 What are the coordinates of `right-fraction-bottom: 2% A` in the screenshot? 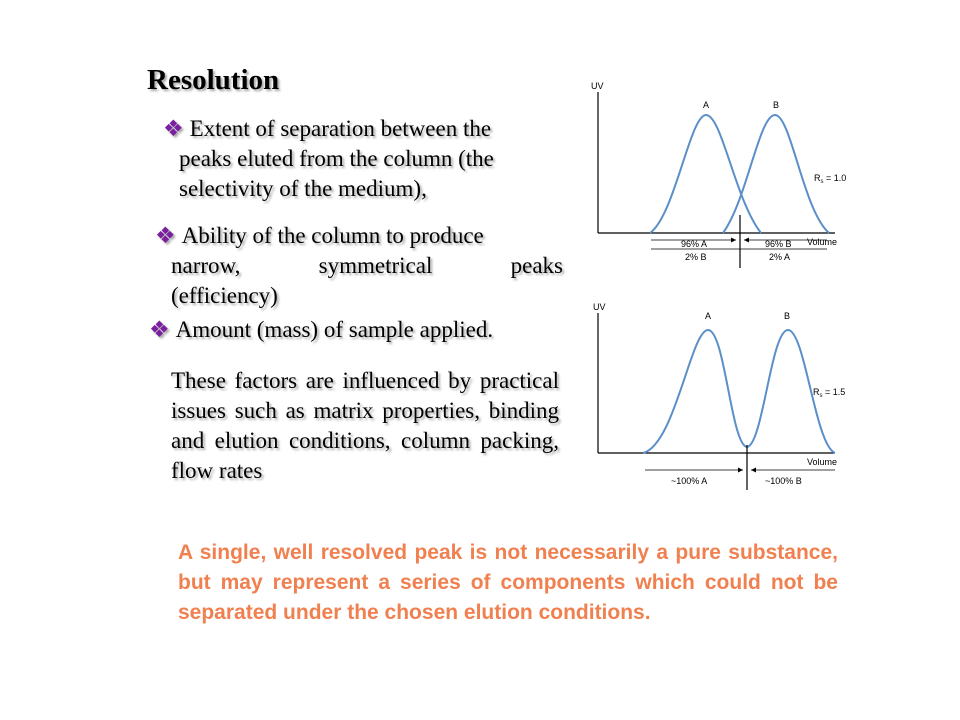 It's located at (779, 257).